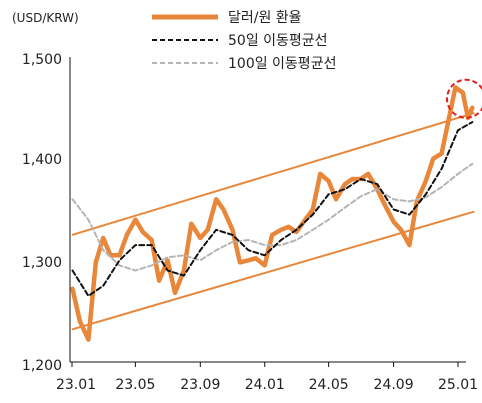 Image resolution: width=482 pixels, height=403 pixels. What do you see at coordinates (45, 18) in the screenshot?
I see `unit-label: (USD/KRW)` at bounding box center [45, 18].